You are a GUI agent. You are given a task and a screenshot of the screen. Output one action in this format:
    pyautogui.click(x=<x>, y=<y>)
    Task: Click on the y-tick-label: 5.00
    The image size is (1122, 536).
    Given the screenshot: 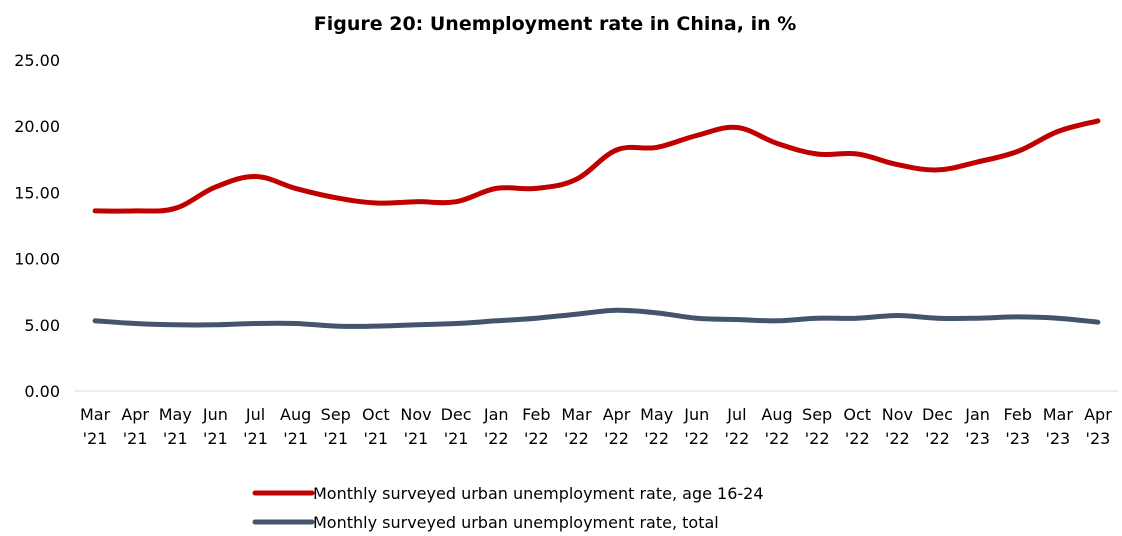 What is the action you would take?
    pyautogui.click(x=42, y=325)
    